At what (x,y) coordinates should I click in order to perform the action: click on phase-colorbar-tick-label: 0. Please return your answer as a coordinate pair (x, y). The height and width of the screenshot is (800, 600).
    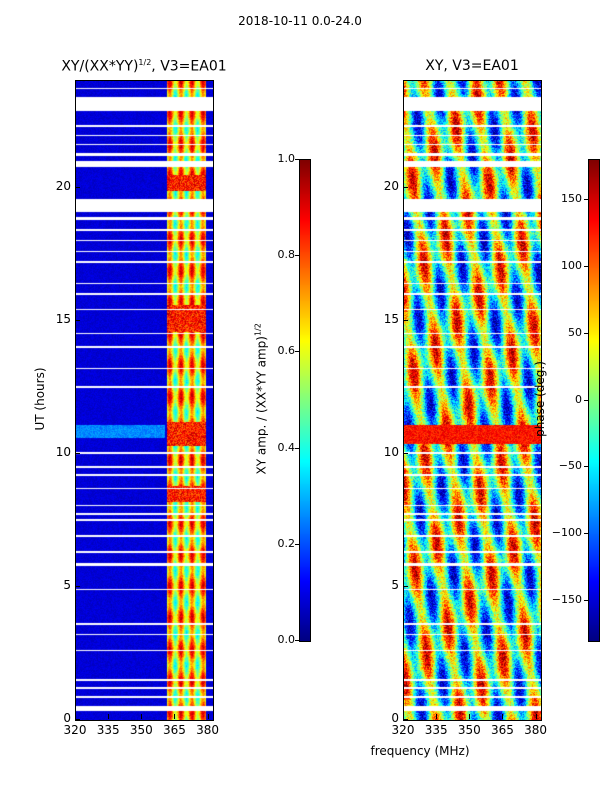
    Looking at the image, I should click on (578, 399).